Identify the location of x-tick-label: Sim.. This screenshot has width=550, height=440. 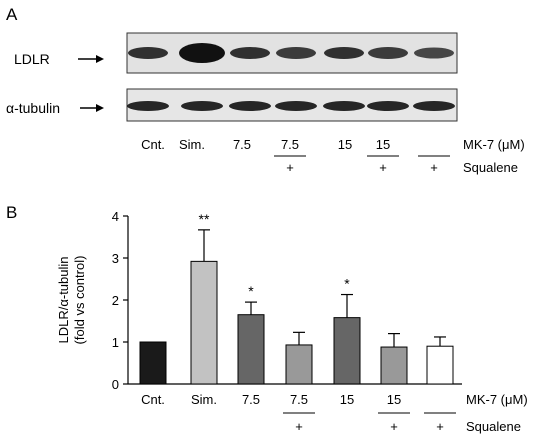
(204, 399).